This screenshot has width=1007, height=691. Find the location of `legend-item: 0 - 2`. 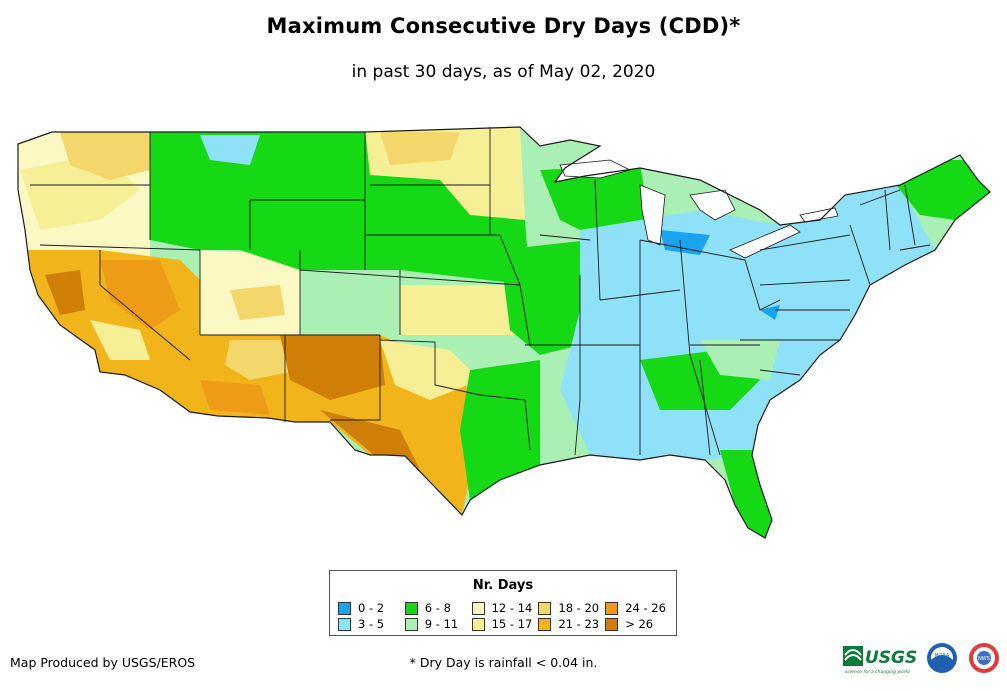

legend-item: 0 - 2 is located at coordinates (371, 608).